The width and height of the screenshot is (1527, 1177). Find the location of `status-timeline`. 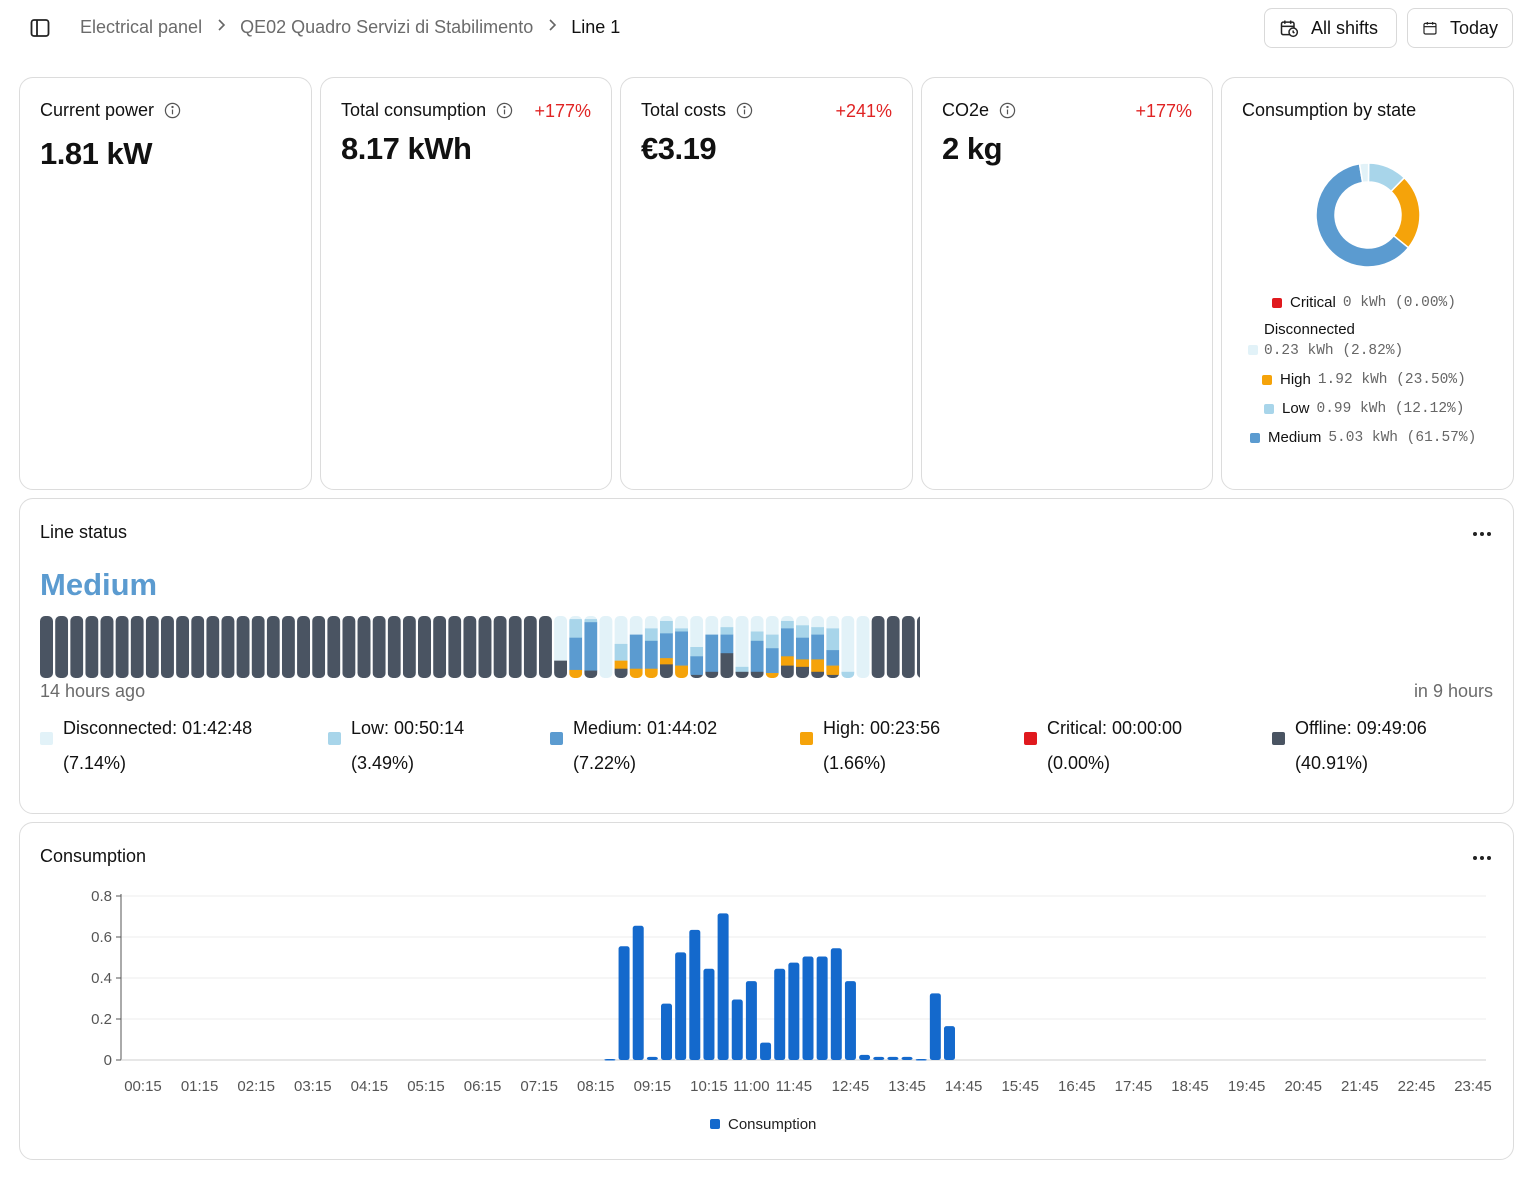

status-timeline is located at coordinates (480, 647).